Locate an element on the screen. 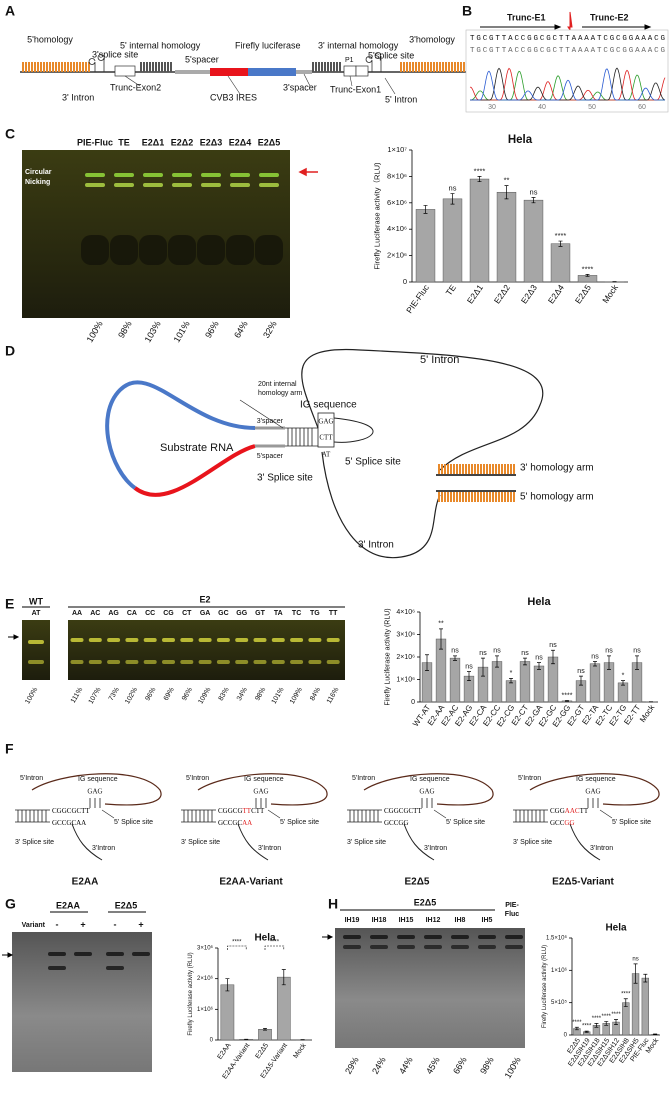 Image resolution: width=671 pixels, height=1100 pixels. seq-segment: CGGCGCTT is located at coordinates (71, 811).